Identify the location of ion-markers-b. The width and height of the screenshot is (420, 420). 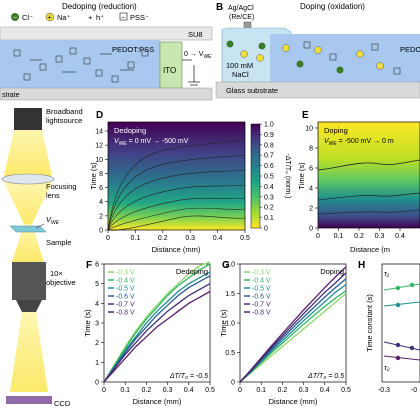
(313, 57).